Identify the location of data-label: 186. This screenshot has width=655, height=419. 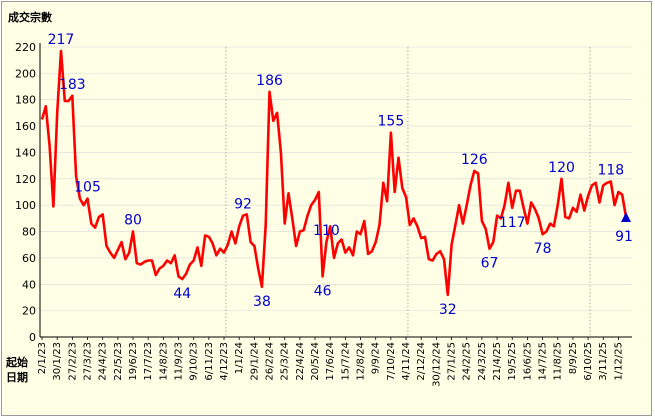
(269, 81).